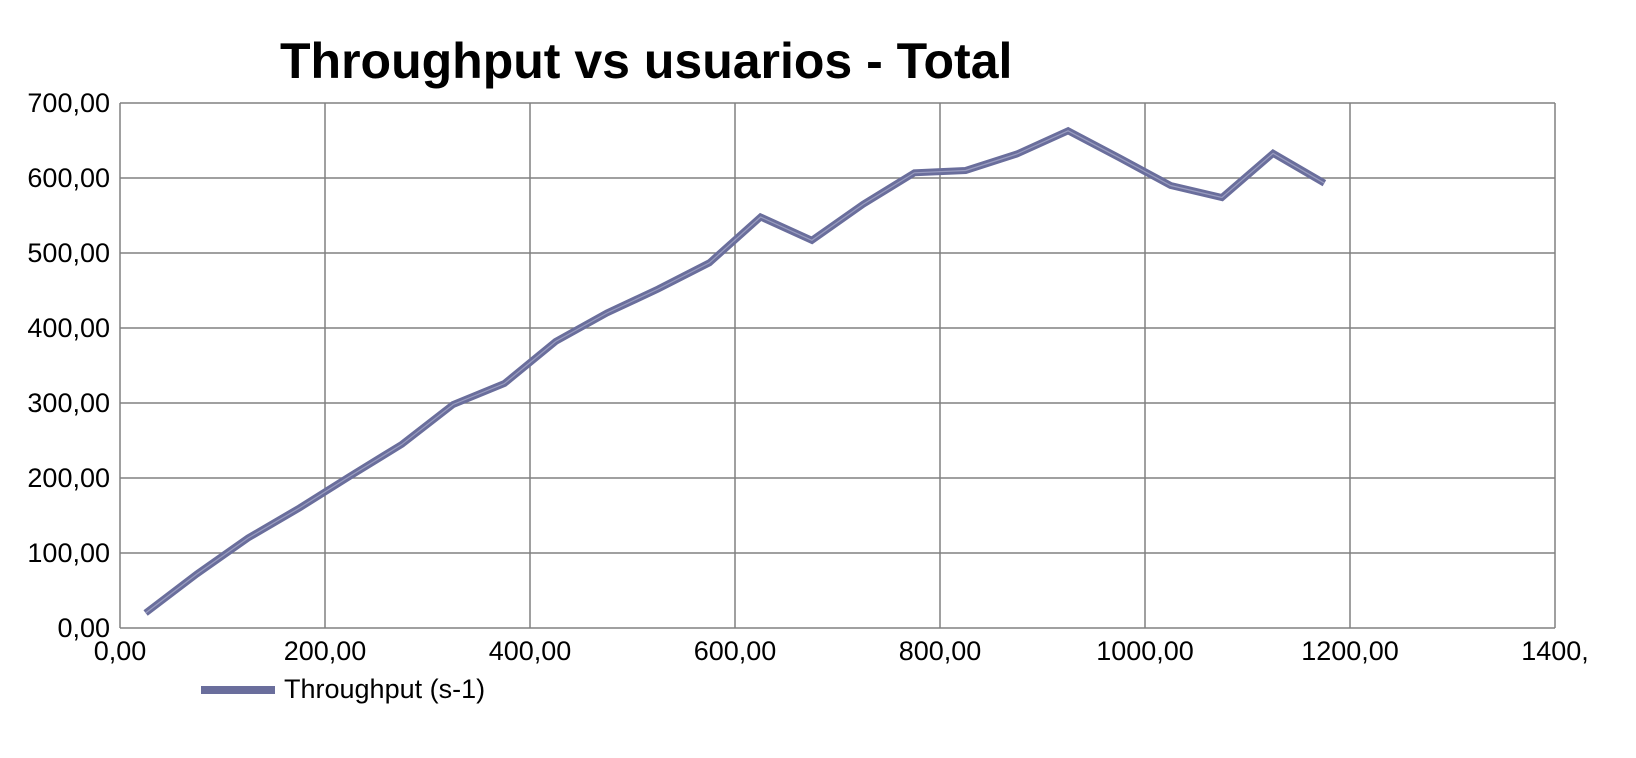 The height and width of the screenshot is (758, 1636). Describe the element at coordinates (1145, 651) in the screenshot. I see `x-tick-label: 1000,00` at that location.